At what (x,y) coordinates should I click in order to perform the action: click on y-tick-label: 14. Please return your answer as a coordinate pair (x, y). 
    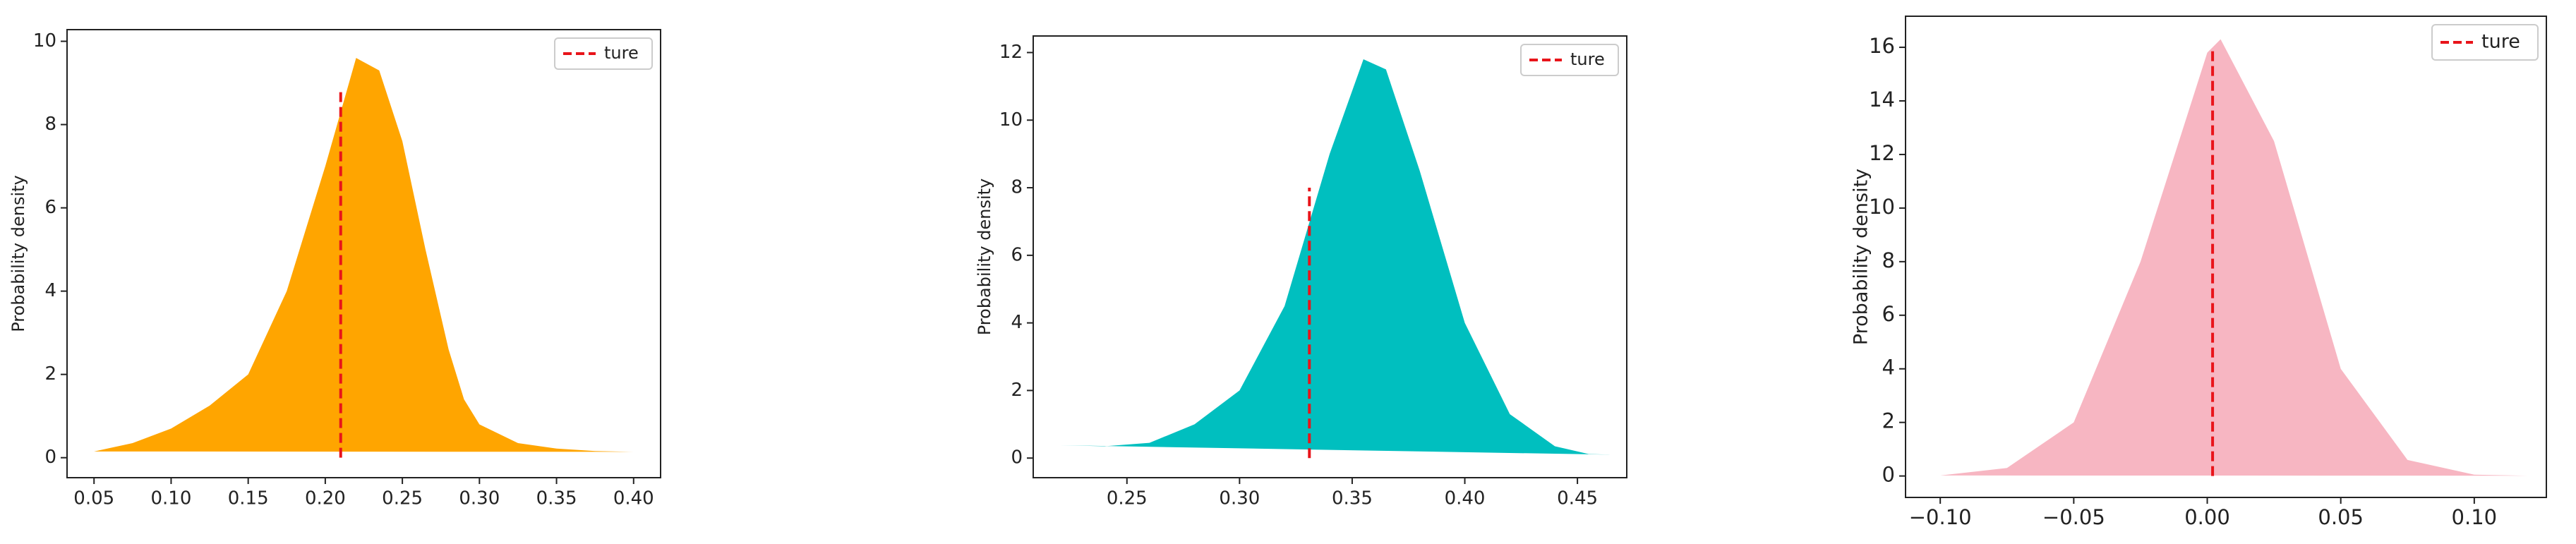
    Looking at the image, I should click on (1882, 99).